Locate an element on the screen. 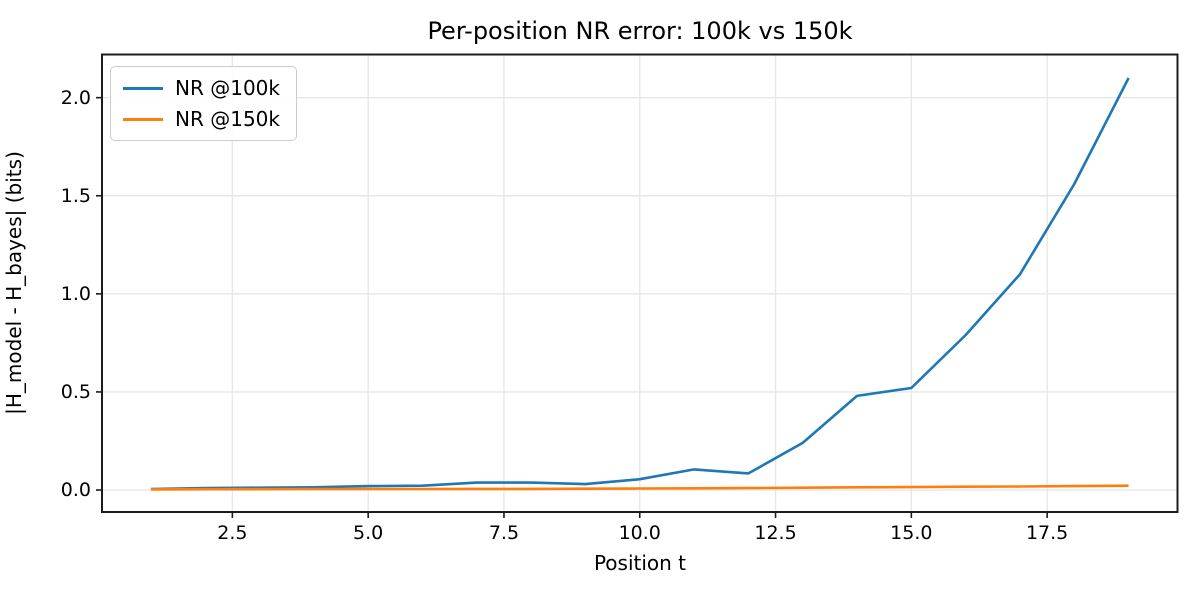 The width and height of the screenshot is (1200, 600). legend-label-nr-150k: NR @150k is located at coordinates (227, 119).